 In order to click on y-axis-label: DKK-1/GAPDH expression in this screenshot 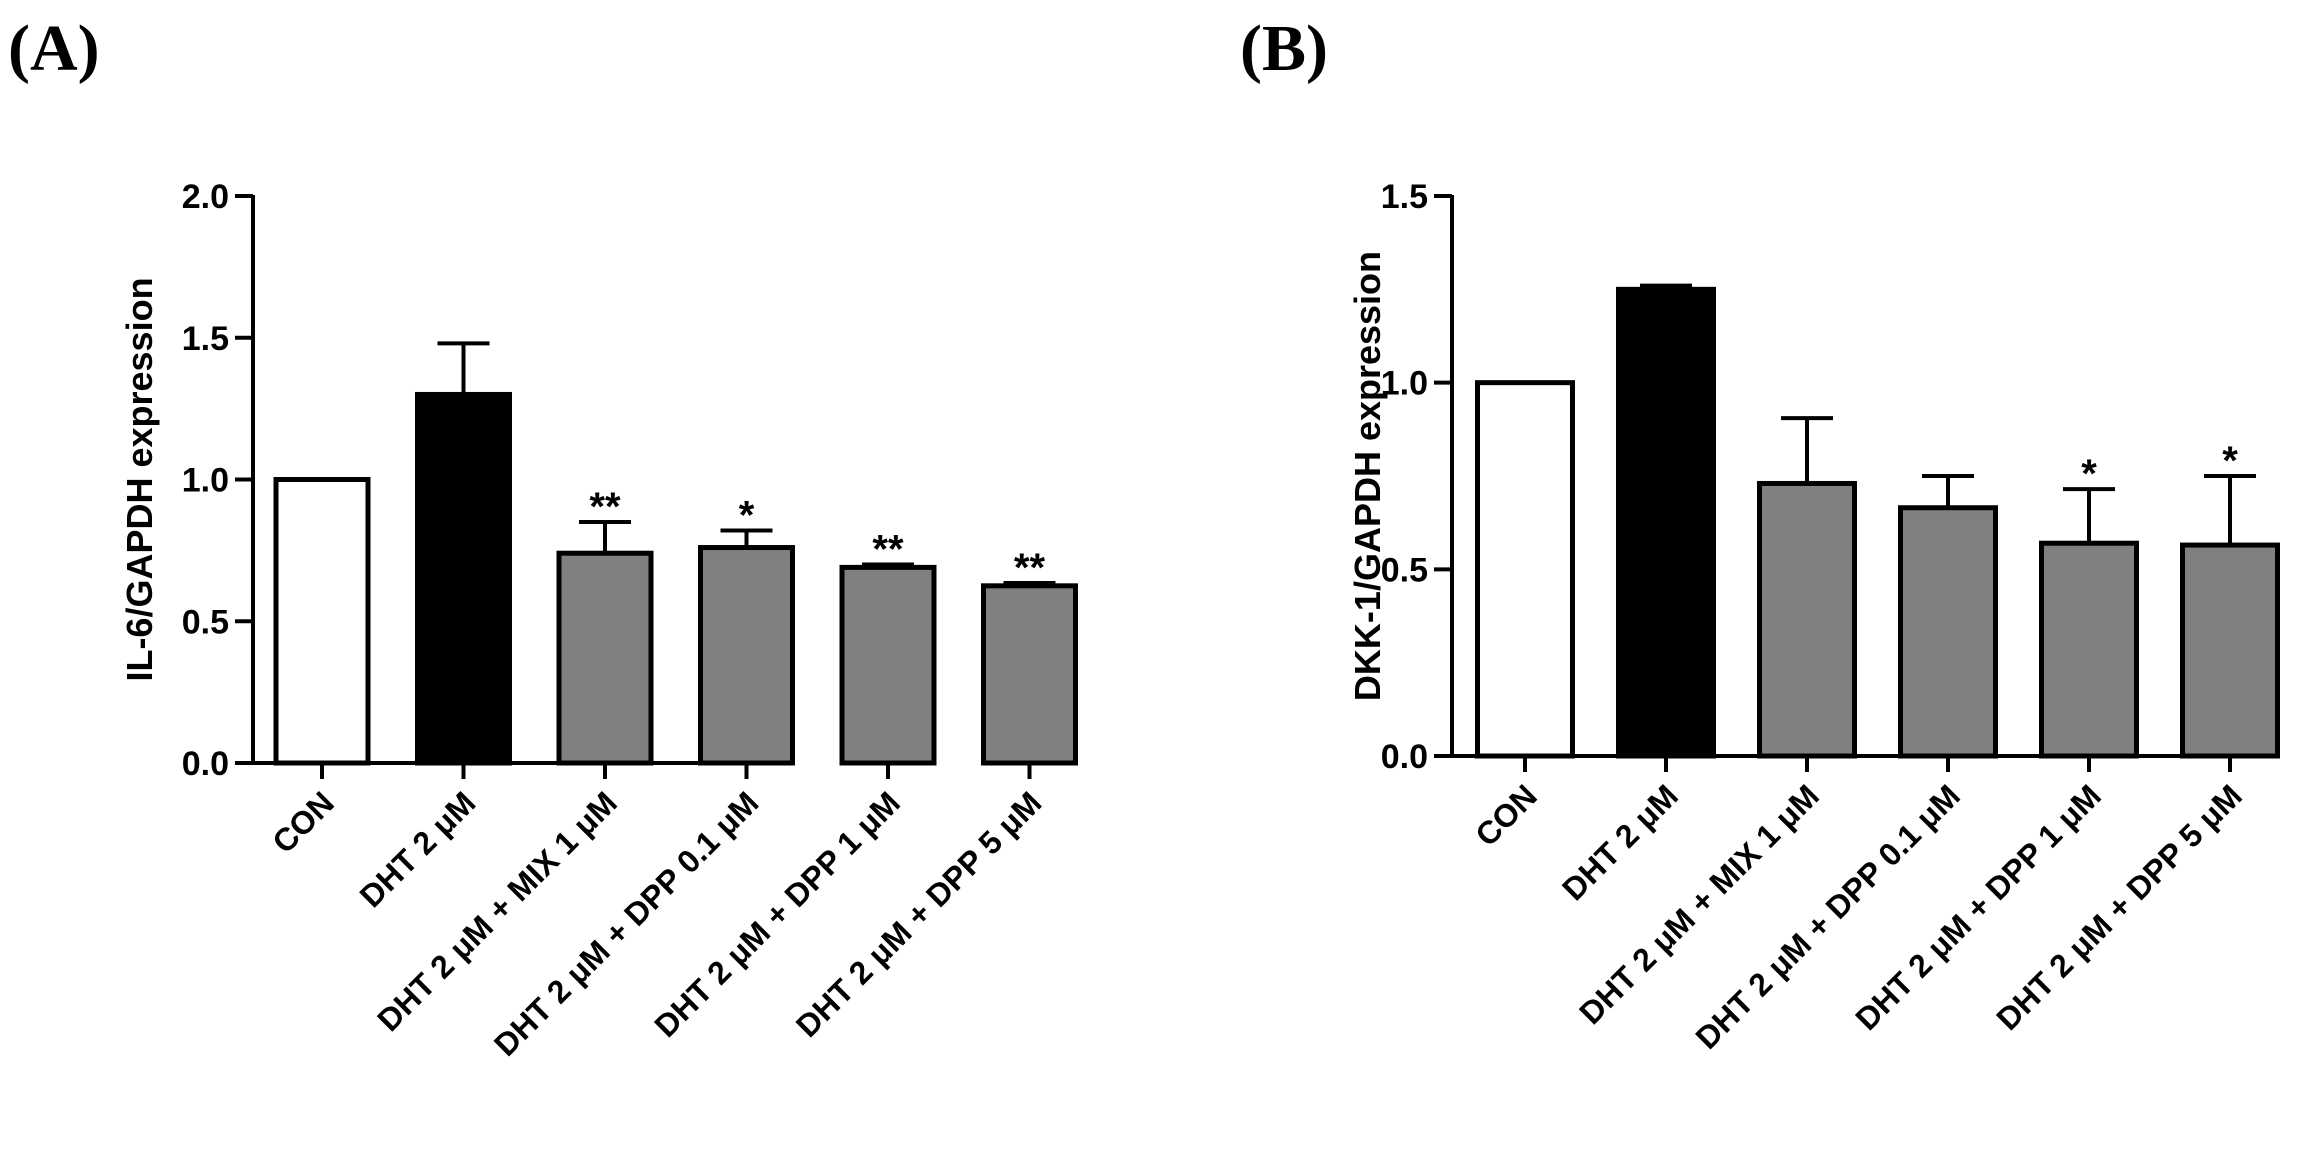, I will do `click(1367, 476)`.